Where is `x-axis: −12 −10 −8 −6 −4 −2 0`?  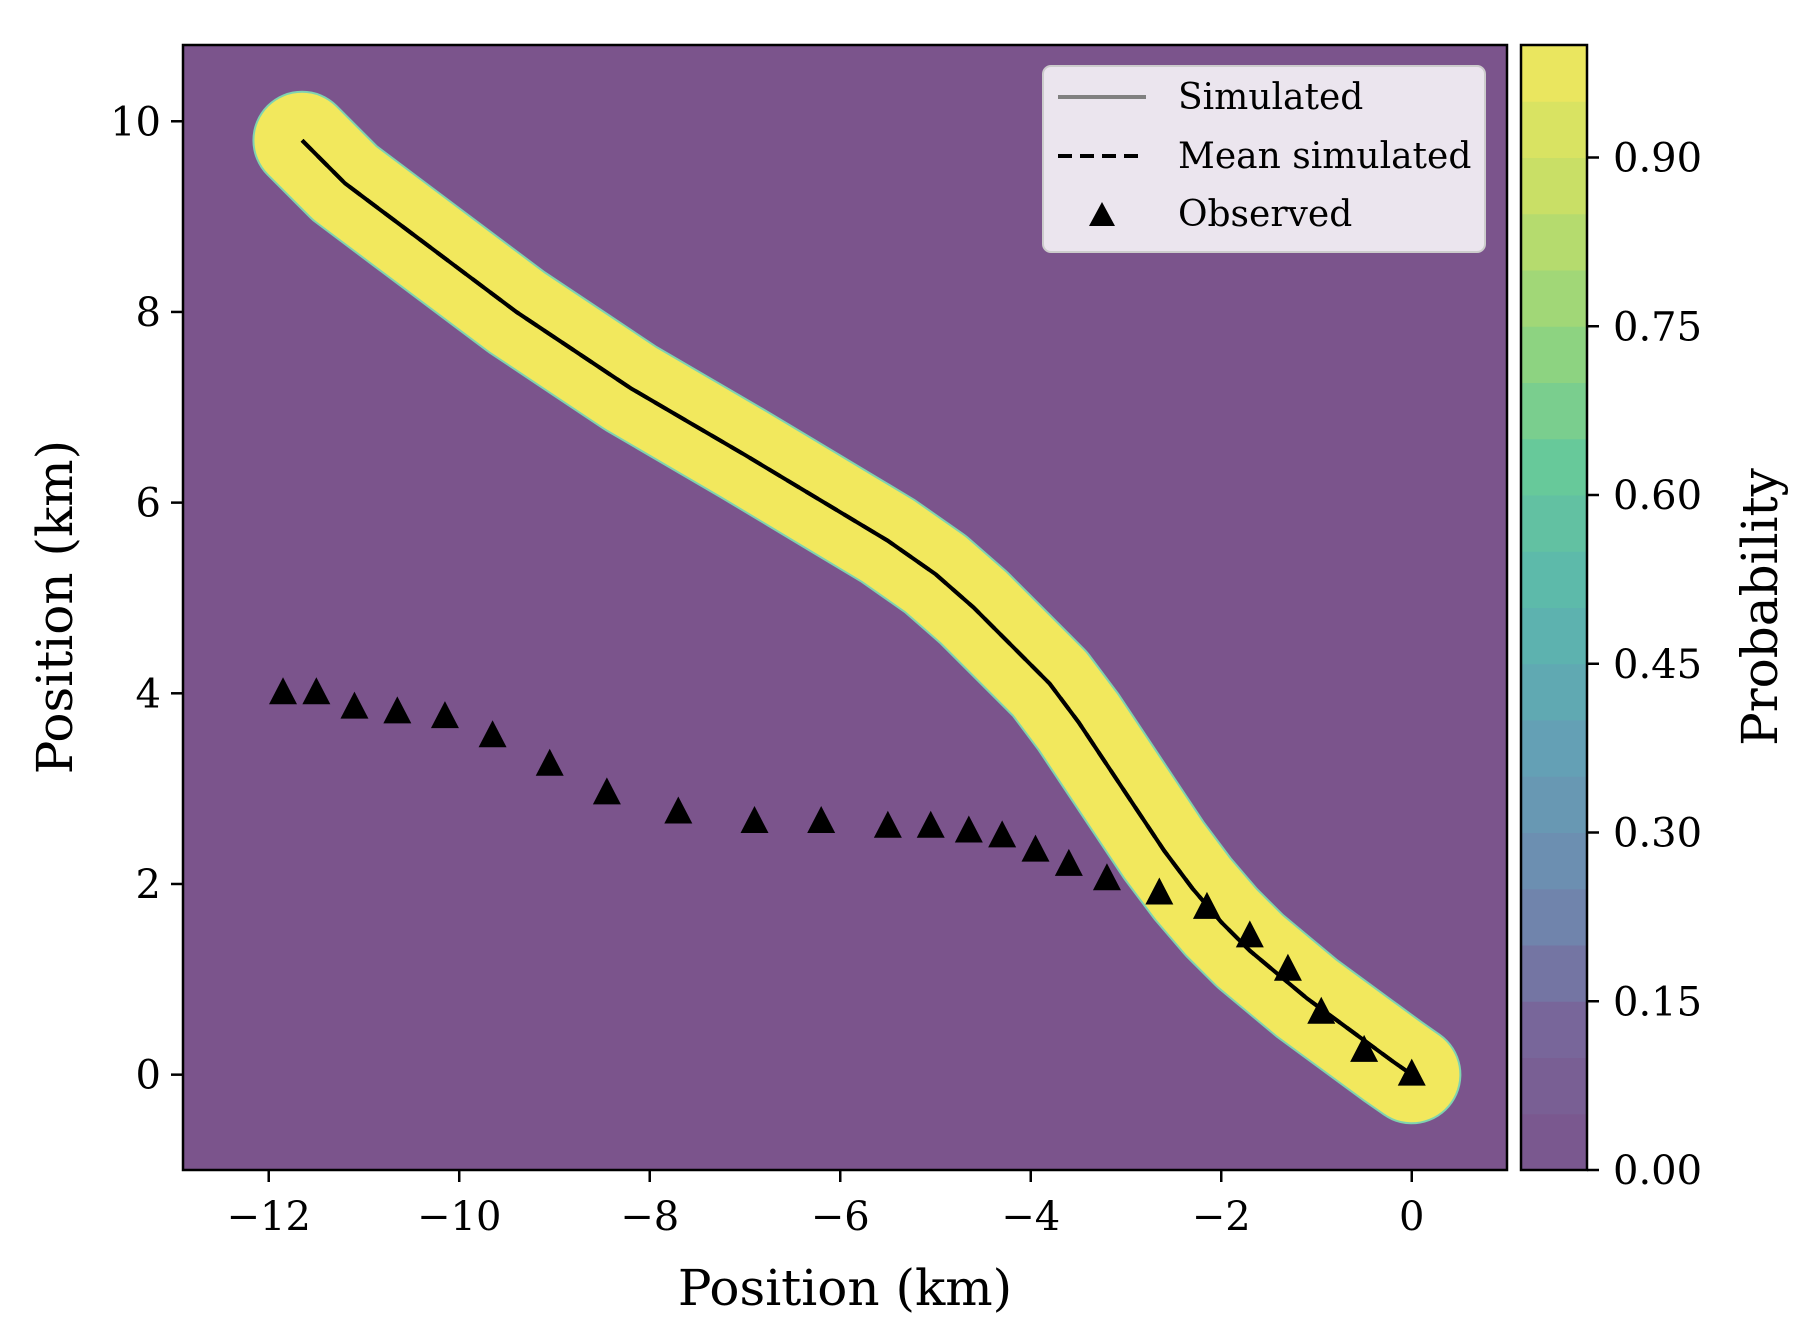 x-axis: −12 −10 −8 −6 −4 −2 0 is located at coordinates (825, 1205).